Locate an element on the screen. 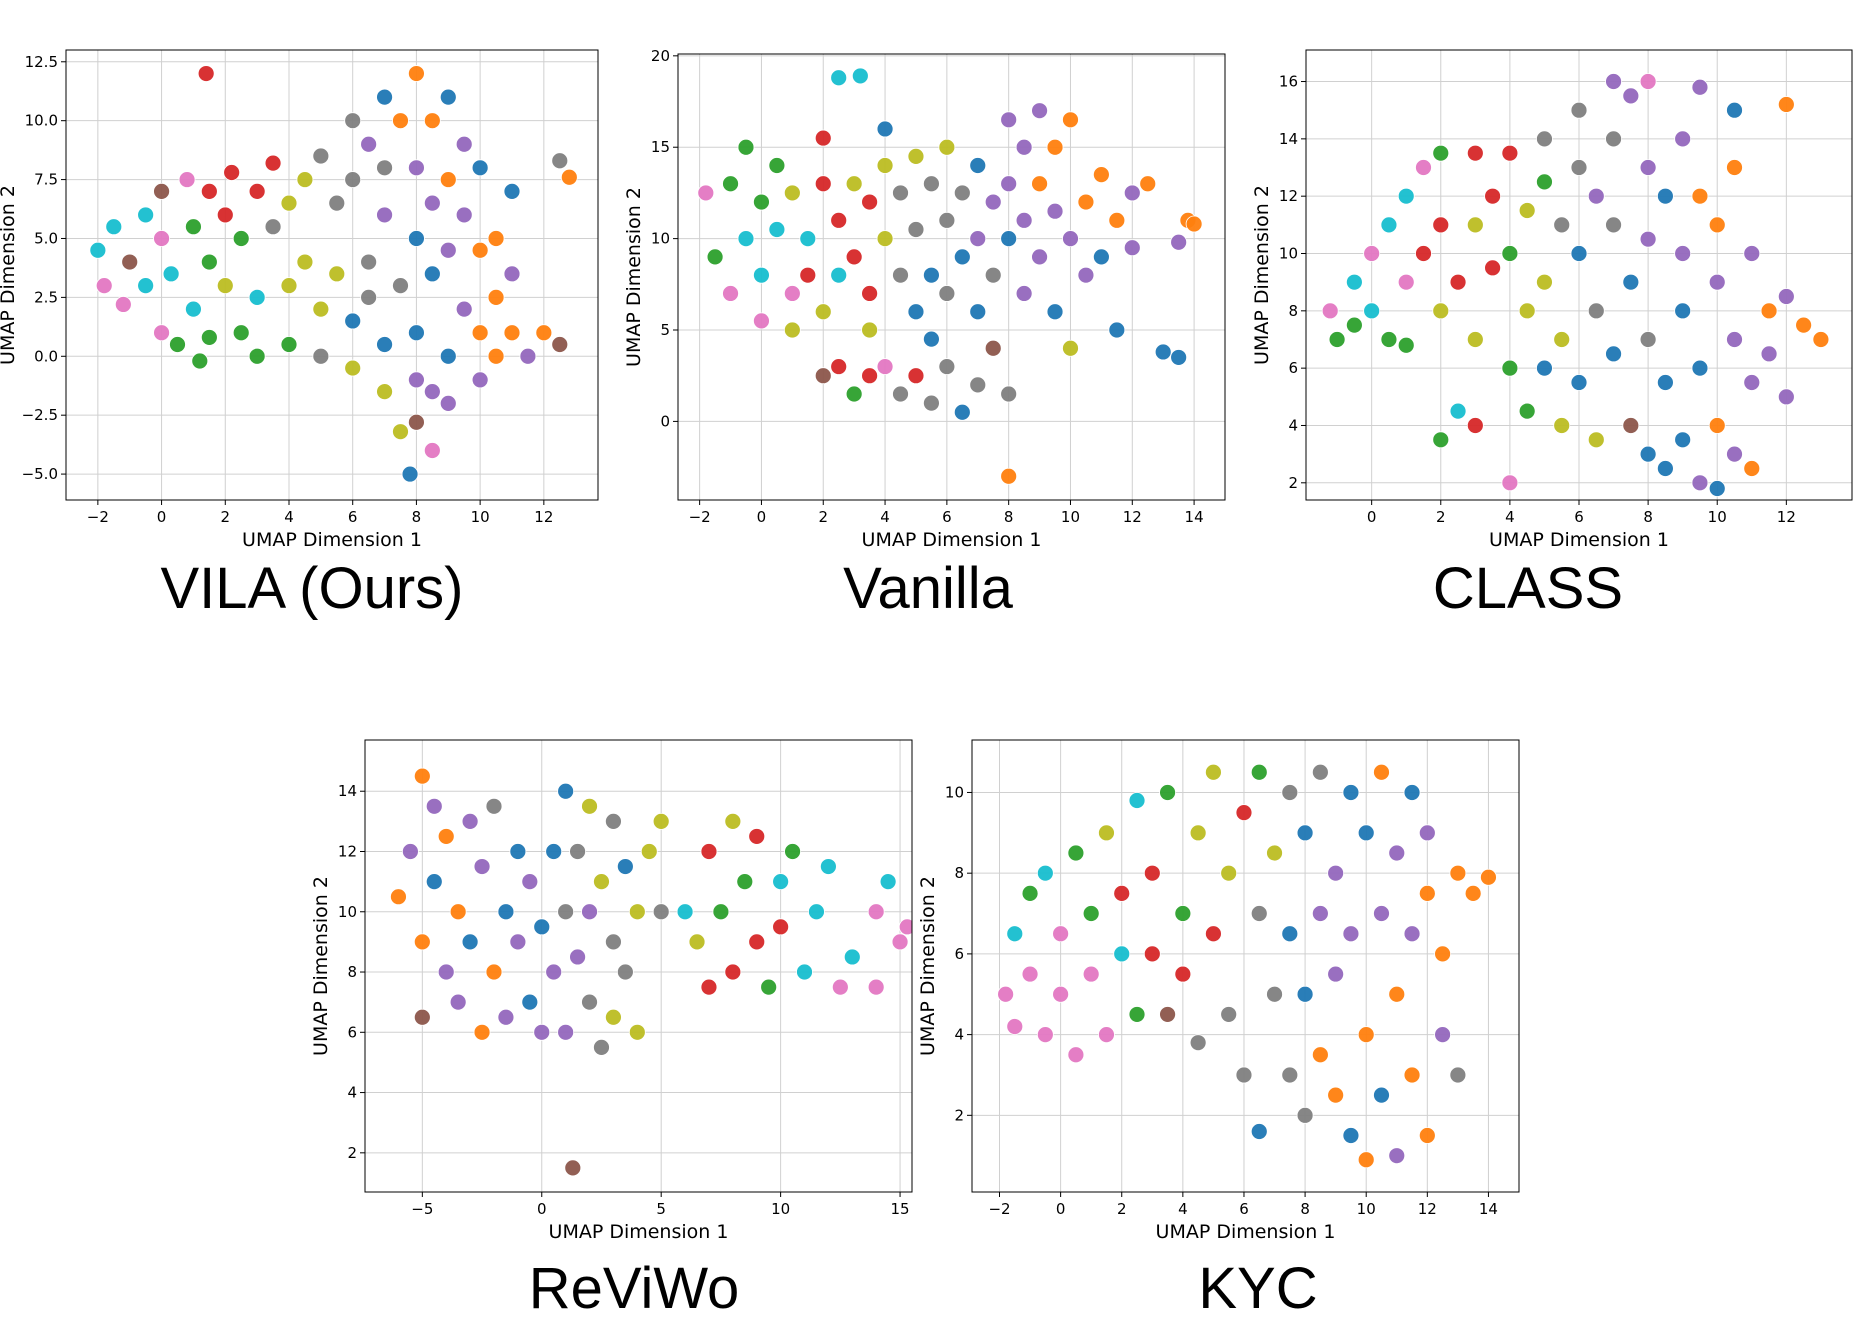 This screenshot has width=1872, height=1324. x-tick-label: 8 is located at coordinates (1305, 1209).